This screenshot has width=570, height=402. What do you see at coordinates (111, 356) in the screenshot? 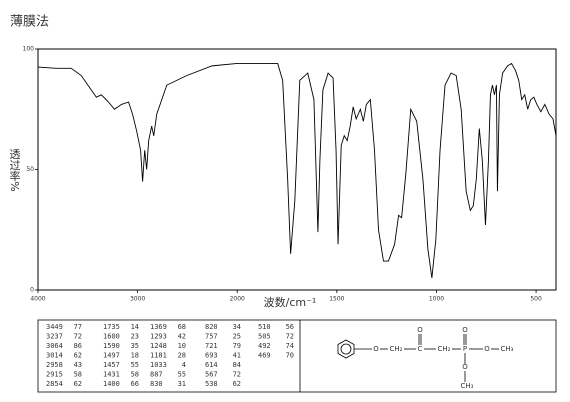
I see `peak-wavenumber: 1497` at bounding box center [111, 356].